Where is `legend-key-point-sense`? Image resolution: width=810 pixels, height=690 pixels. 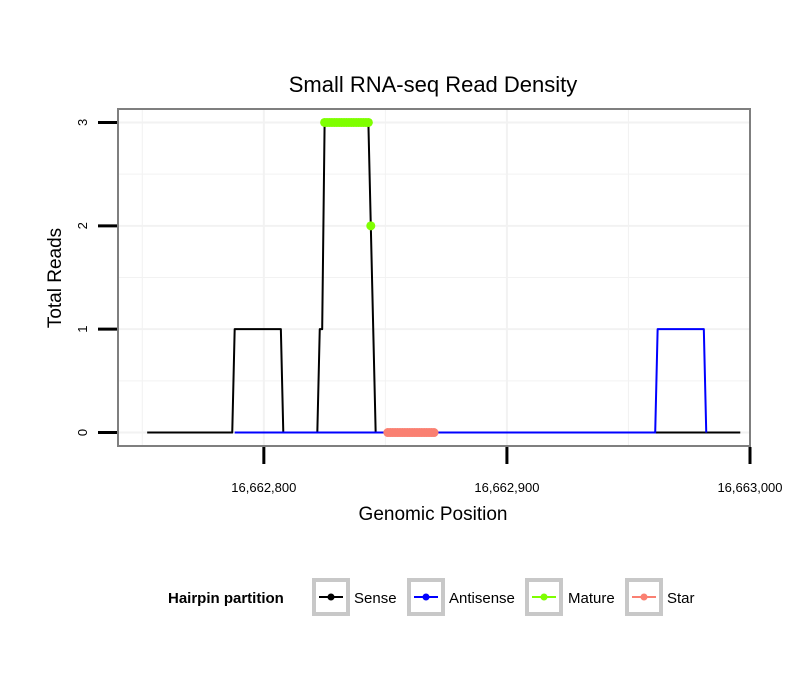
legend-key-point-sense is located at coordinates (331, 597).